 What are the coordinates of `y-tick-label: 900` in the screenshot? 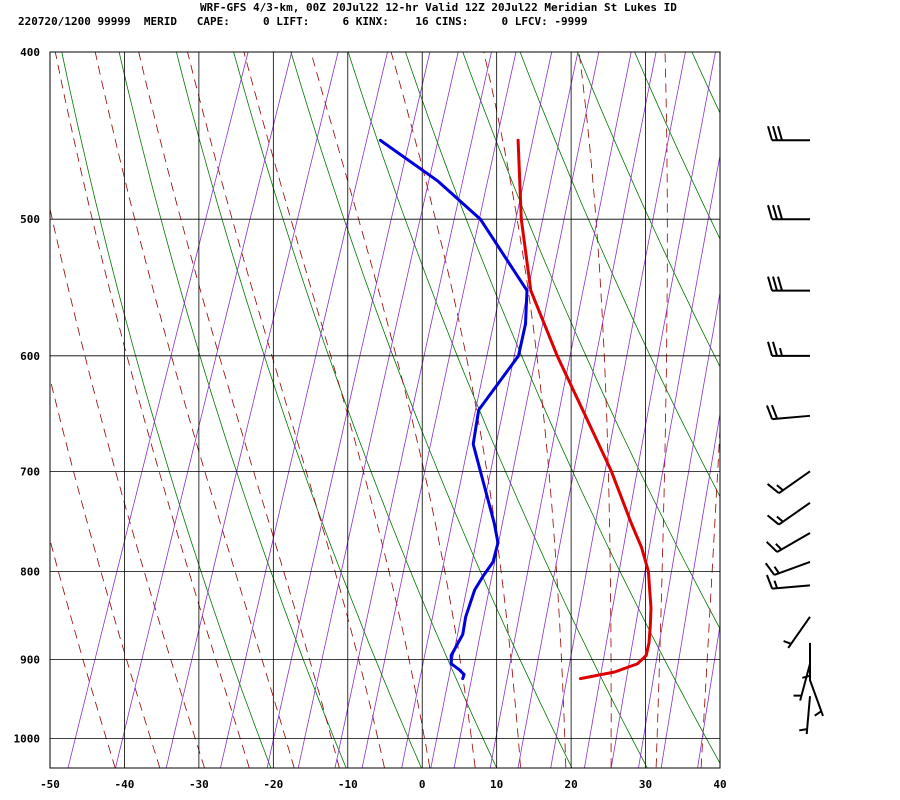 It's located at (30, 660).